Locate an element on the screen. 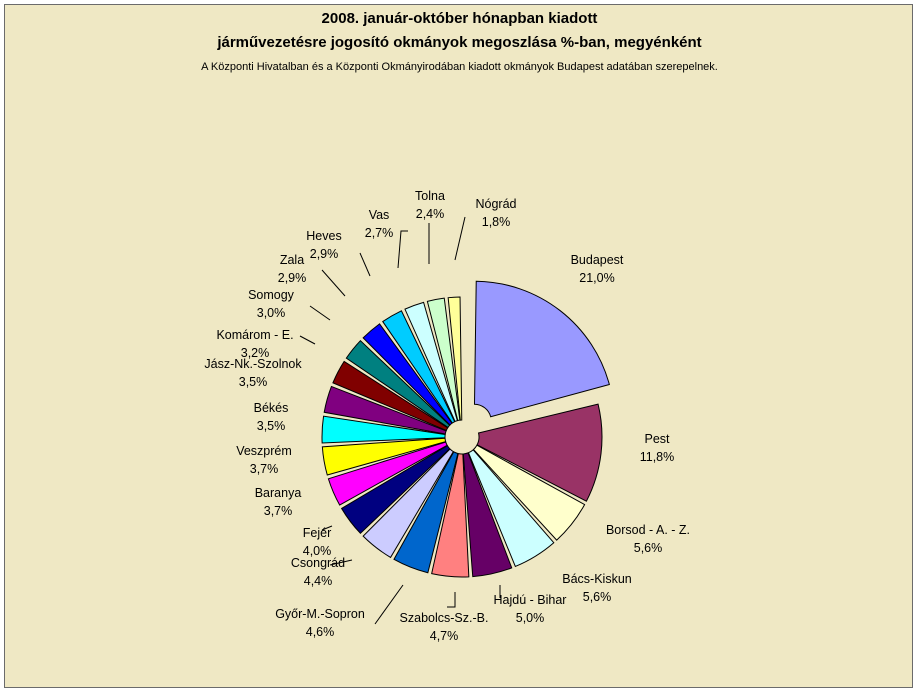 Image resolution: width=919 pixels, height=694 pixels. slice-value-label: 2,4% is located at coordinates (430, 214).